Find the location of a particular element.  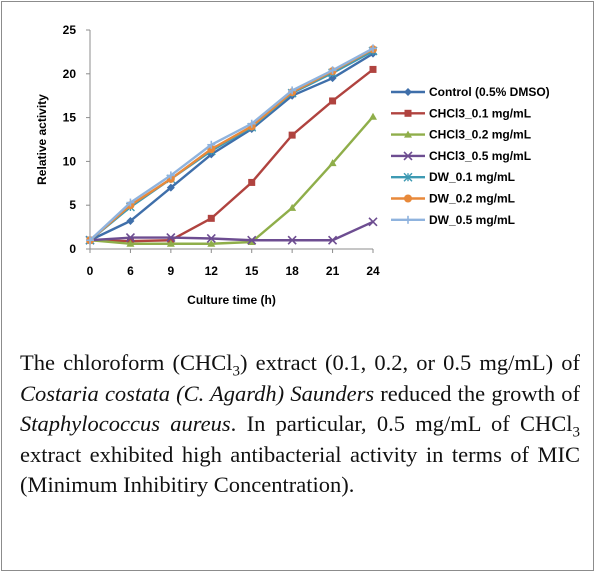

legend-label: DW_0.5 mg/mL is located at coordinates (472, 220).